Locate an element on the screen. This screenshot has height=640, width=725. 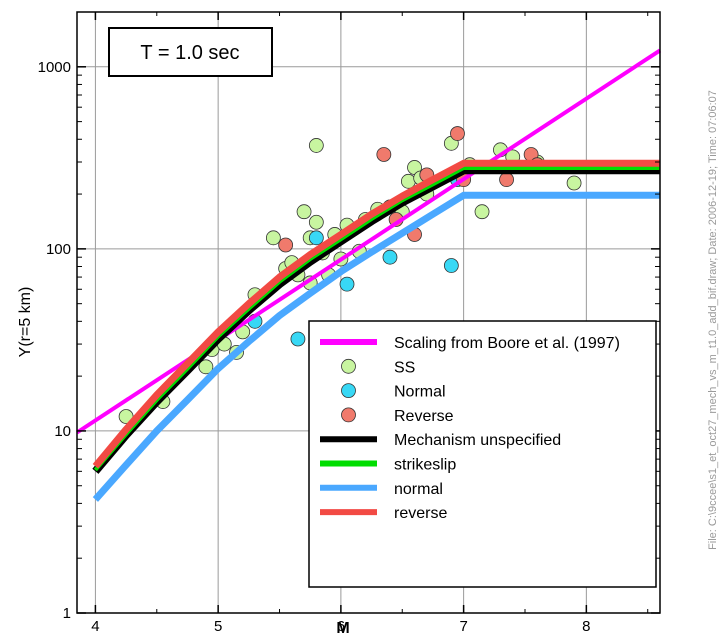
legend-label: Scaling from Boore et al. (1997) is located at coordinates (507, 343).